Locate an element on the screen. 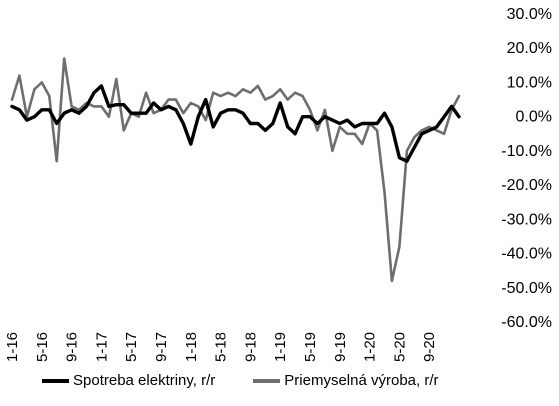  x-tick-label: 5-20 is located at coordinates (399, 347).